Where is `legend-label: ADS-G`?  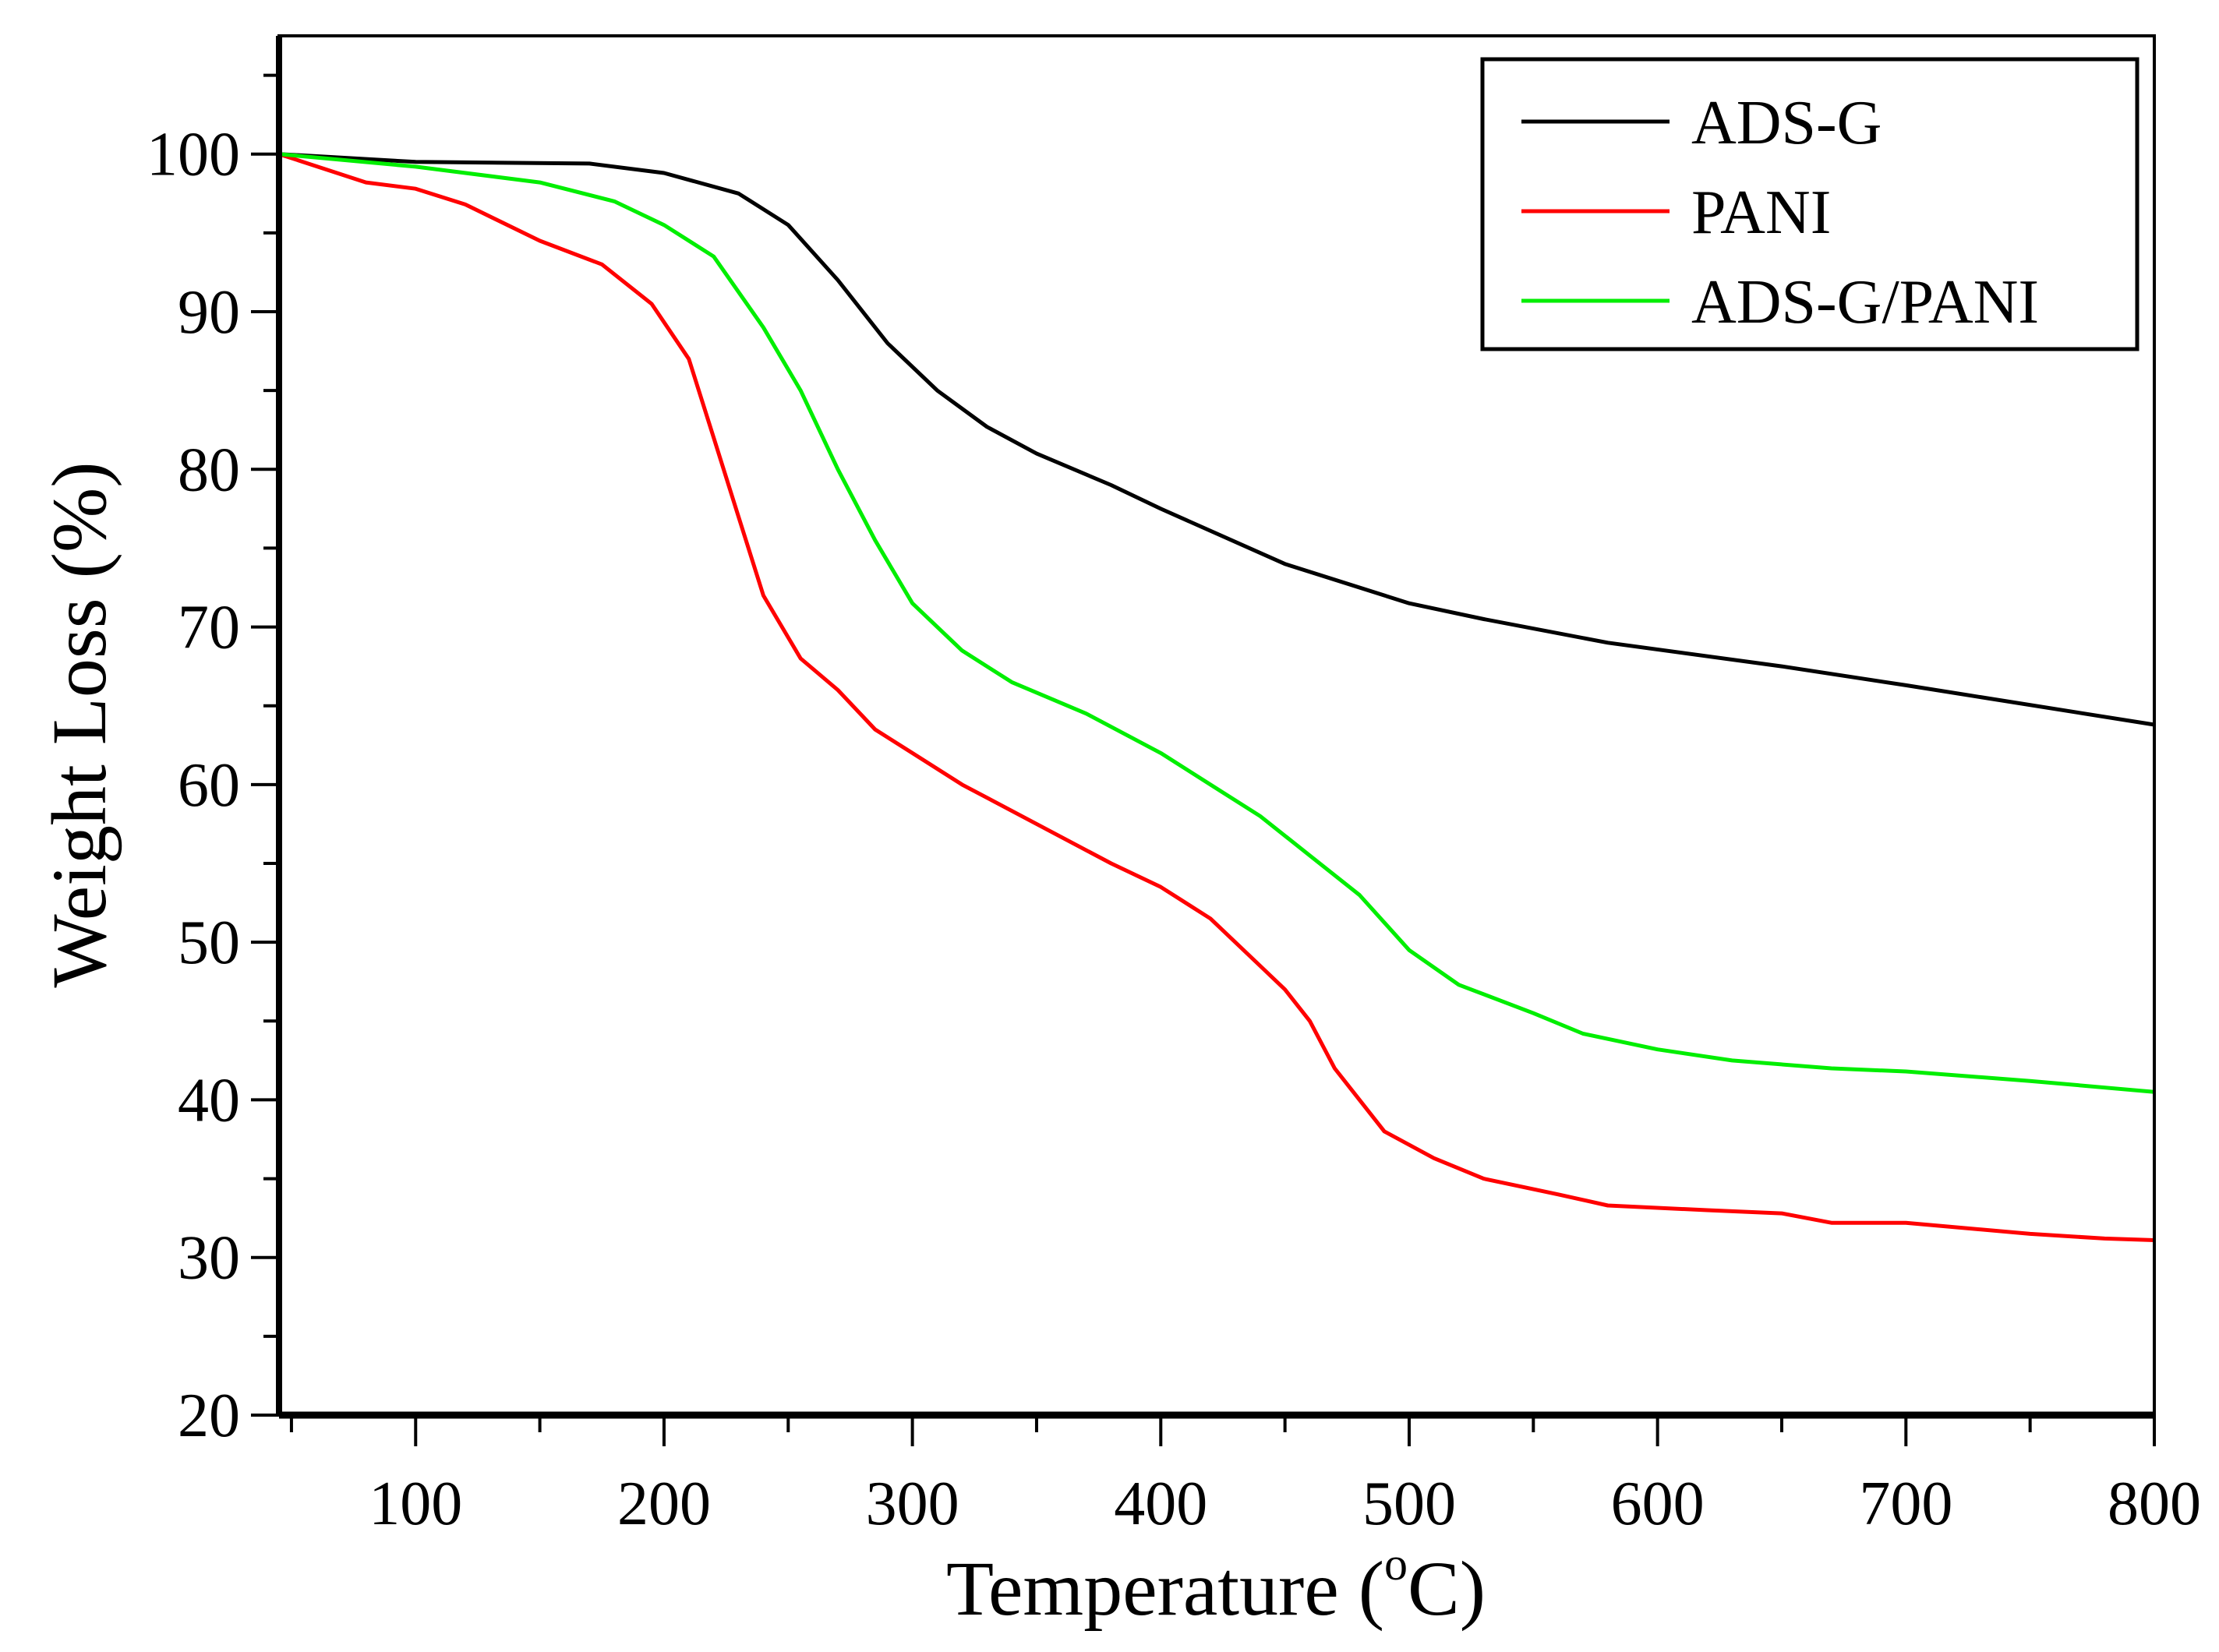
legend-label: ADS-G is located at coordinates (1787, 123).